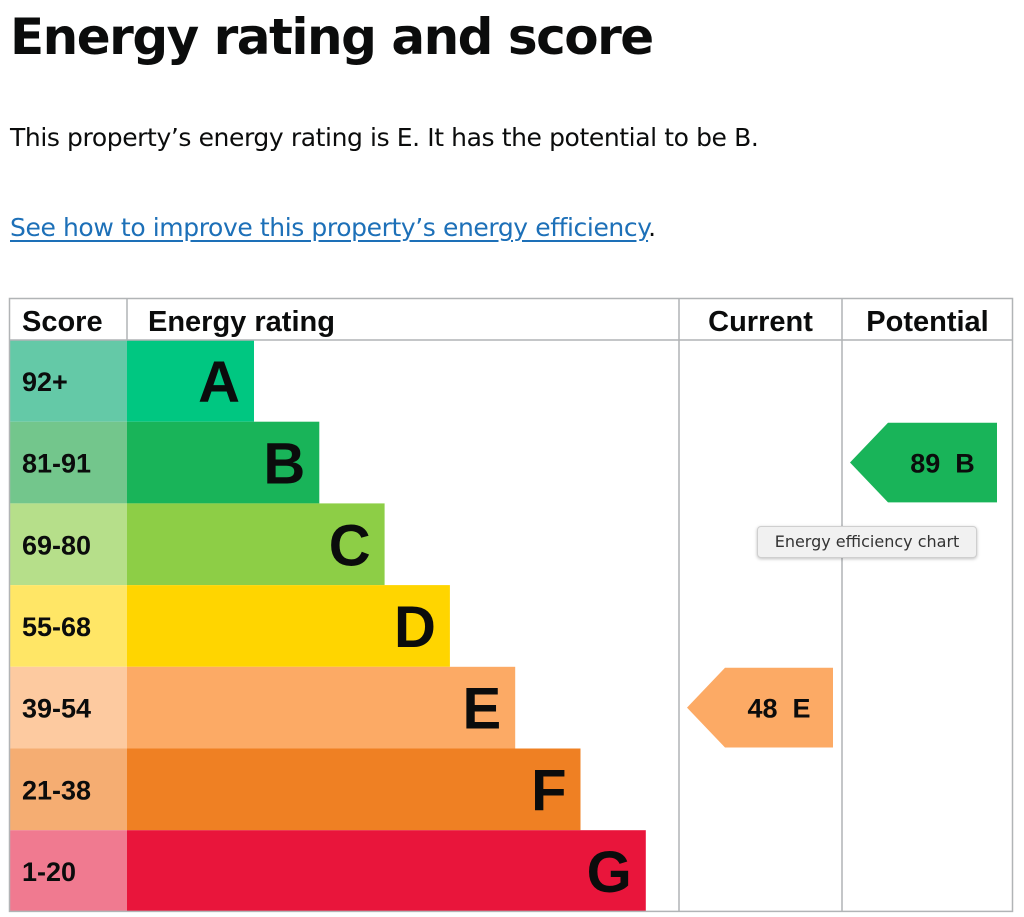  Describe the element at coordinates (56, 790) in the screenshot. I see `score-range-f: 21-38` at that location.